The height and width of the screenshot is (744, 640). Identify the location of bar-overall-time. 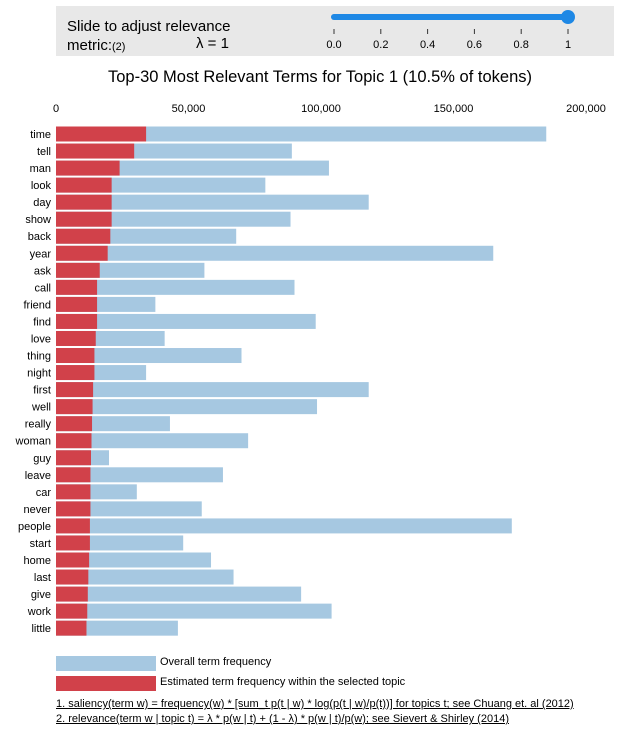
(301, 134).